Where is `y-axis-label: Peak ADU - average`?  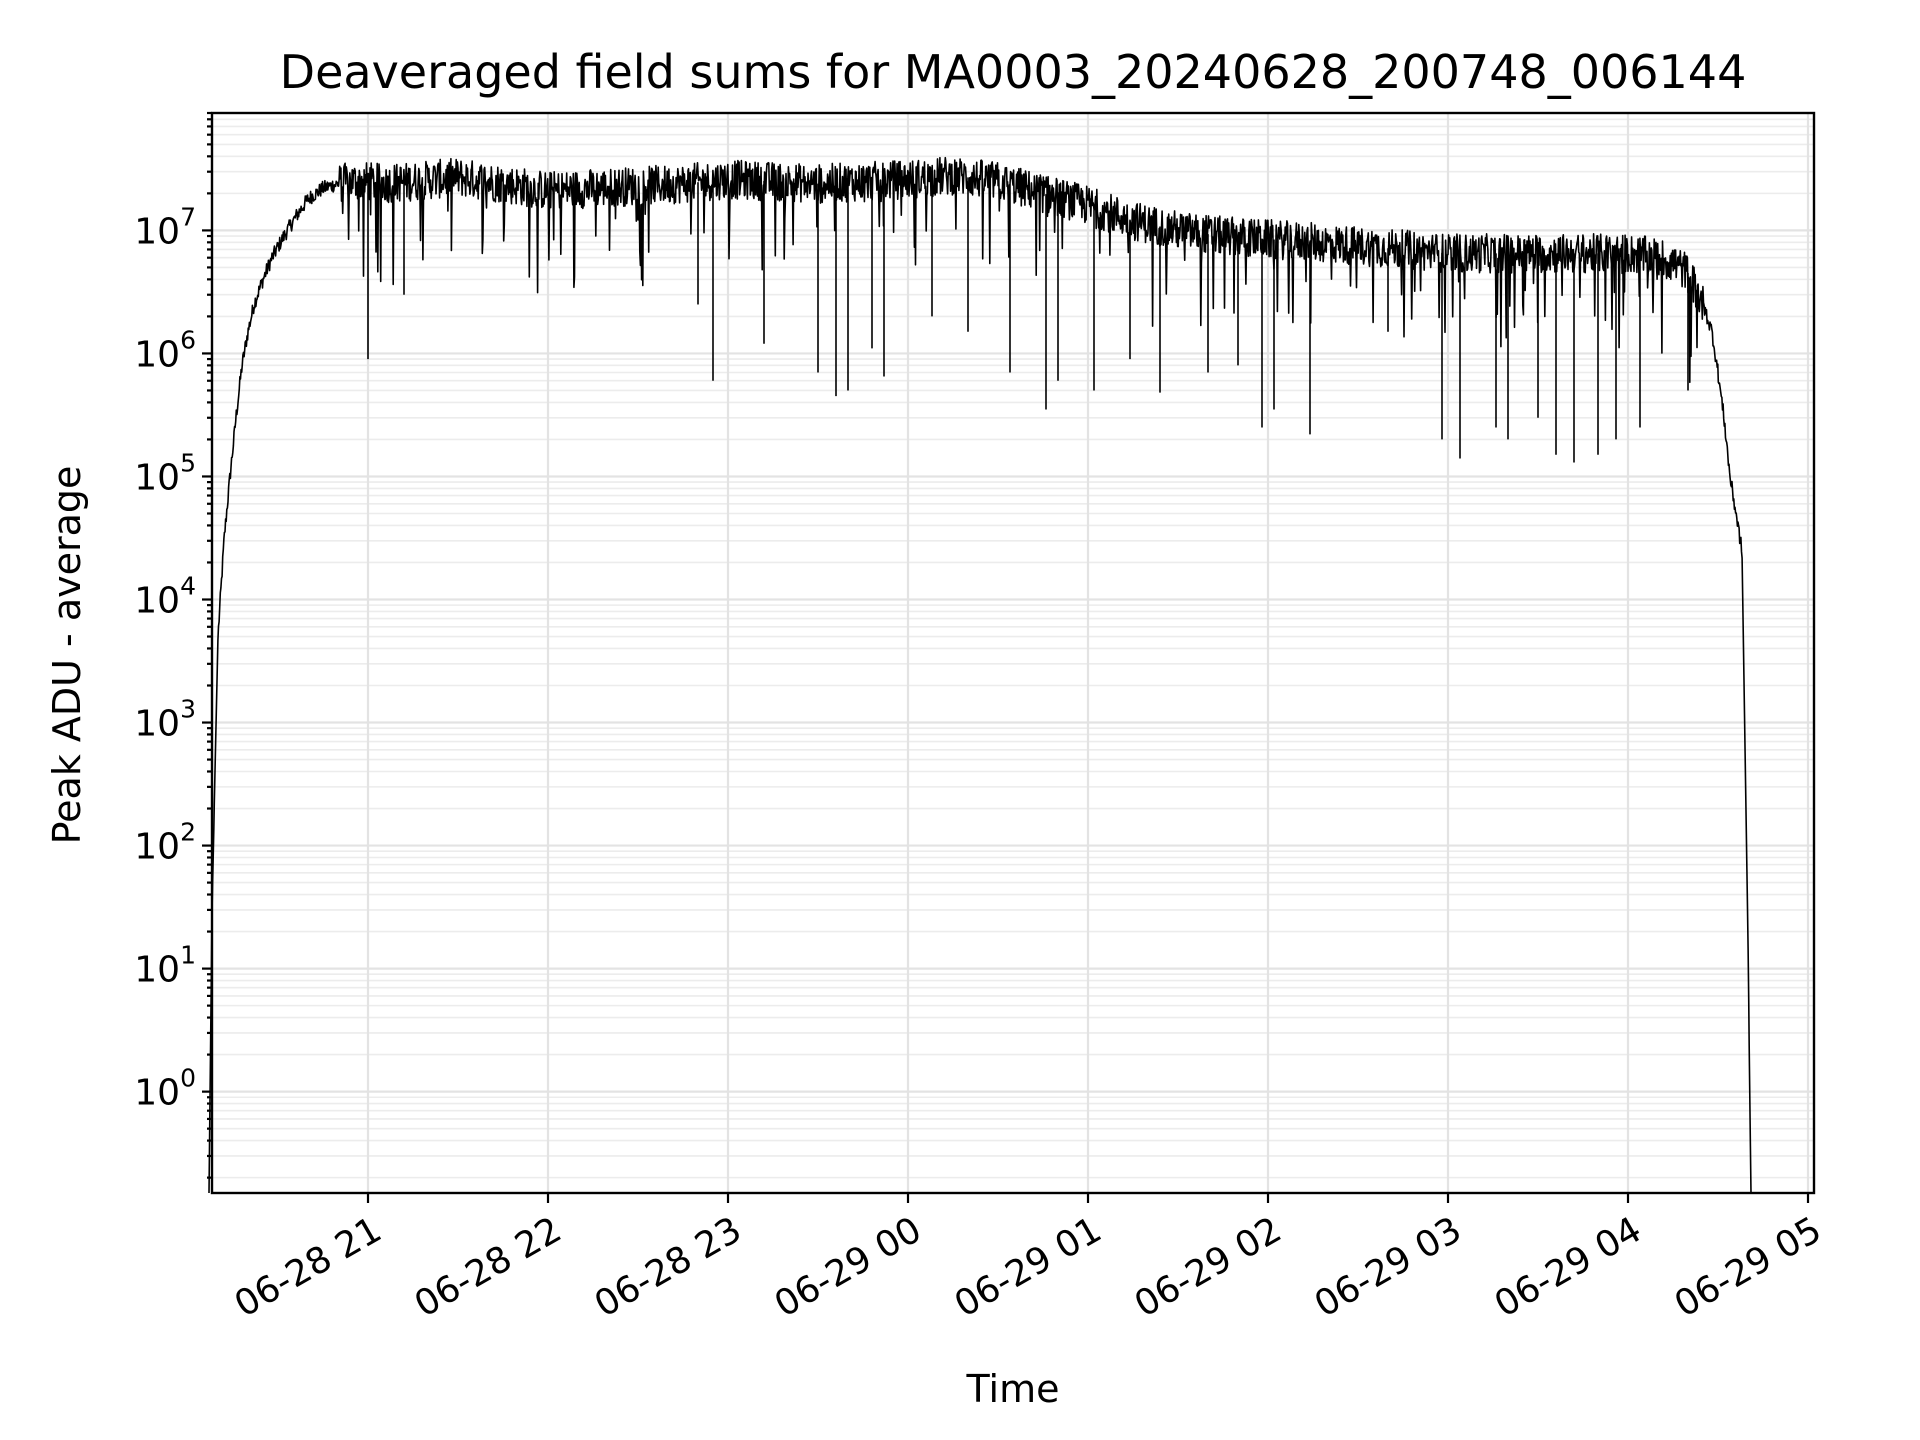 y-axis-label: Peak ADU - average is located at coordinates (67, 655).